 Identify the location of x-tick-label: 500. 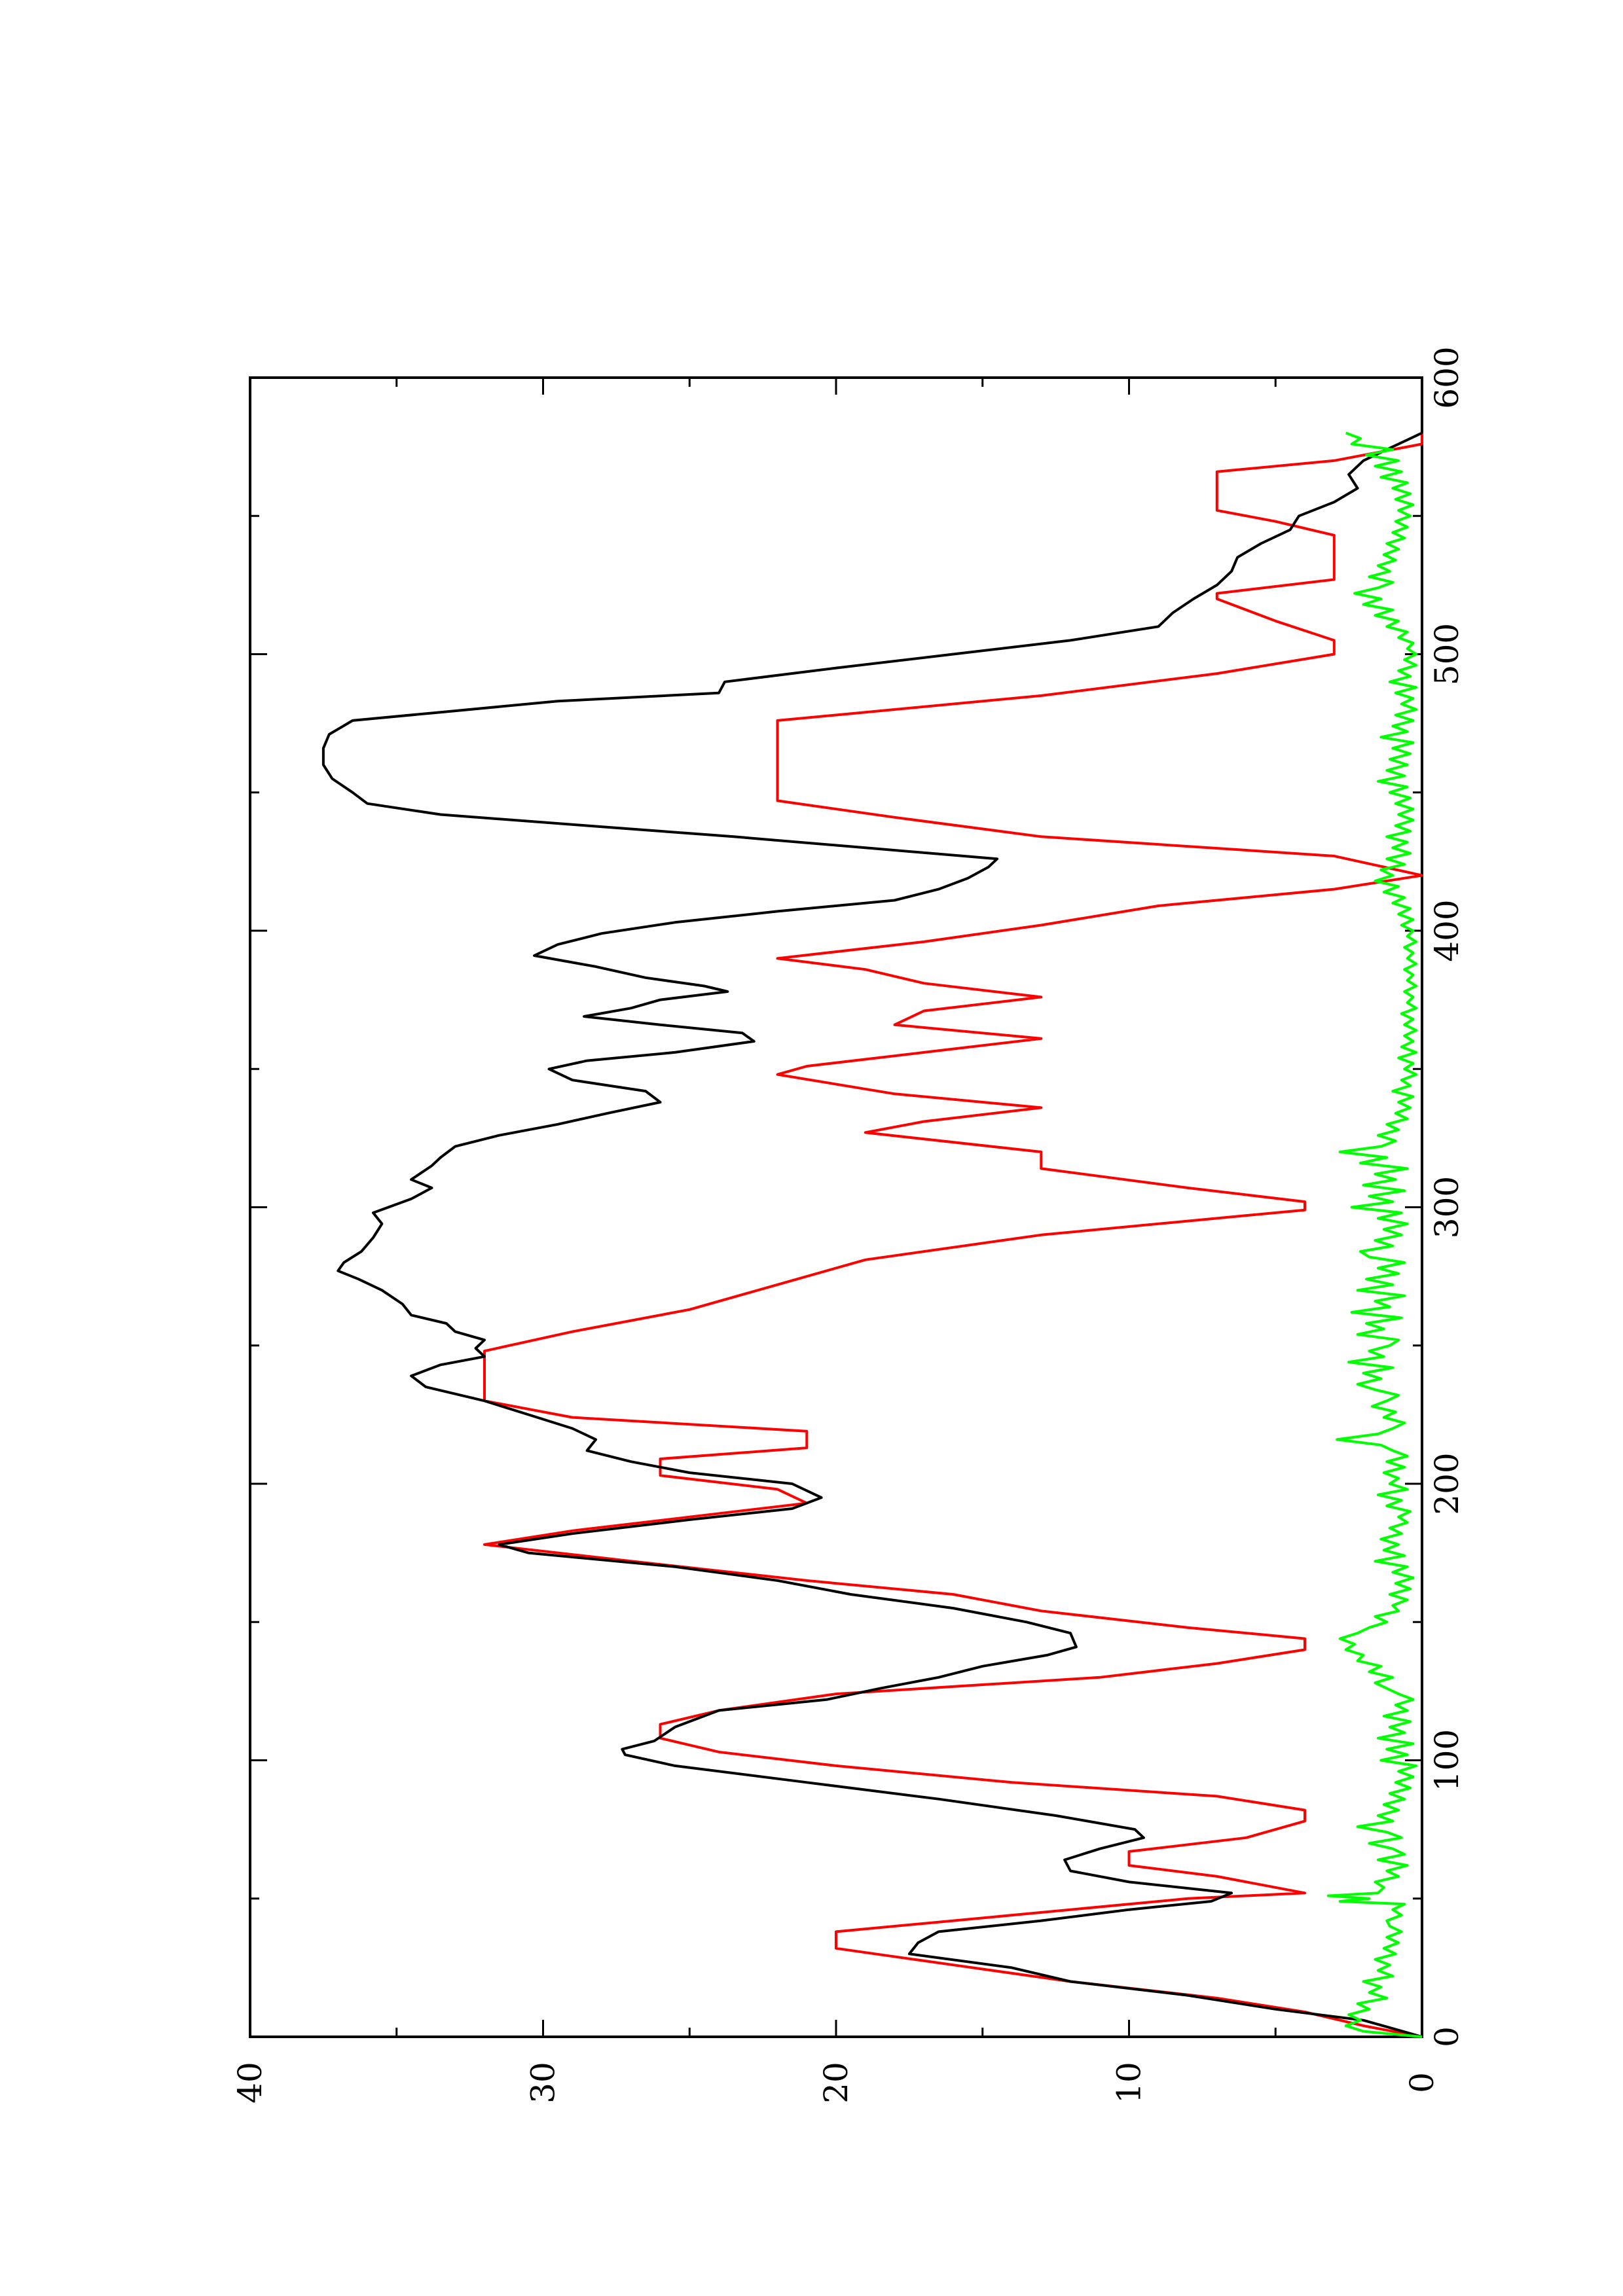
(1447, 654).